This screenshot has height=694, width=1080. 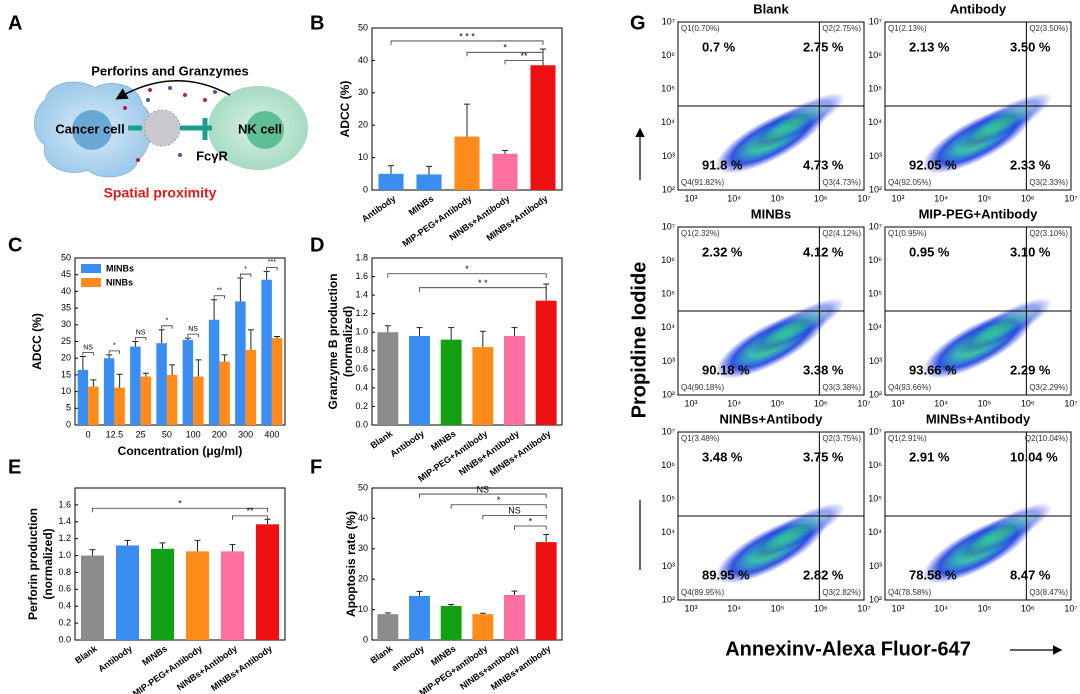 What do you see at coordinates (361, 406) in the screenshot?
I see `y-tick-label: 0.2` at bounding box center [361, 406].